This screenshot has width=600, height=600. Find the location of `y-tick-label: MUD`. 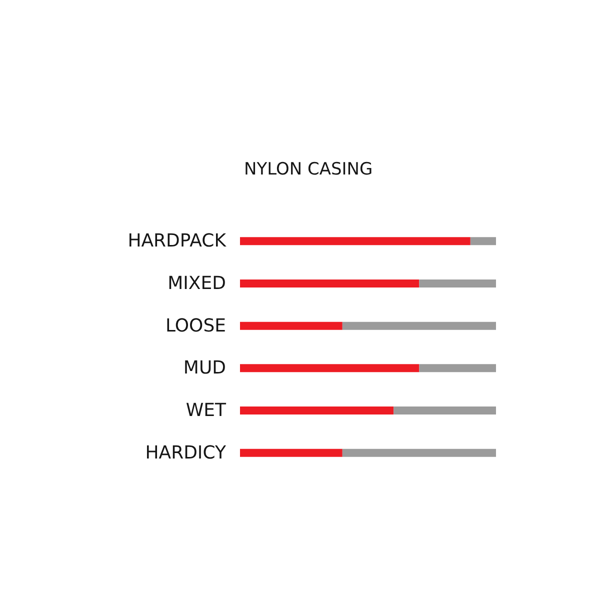

y-tick-label: MUD is located at coordinates (204, 368).